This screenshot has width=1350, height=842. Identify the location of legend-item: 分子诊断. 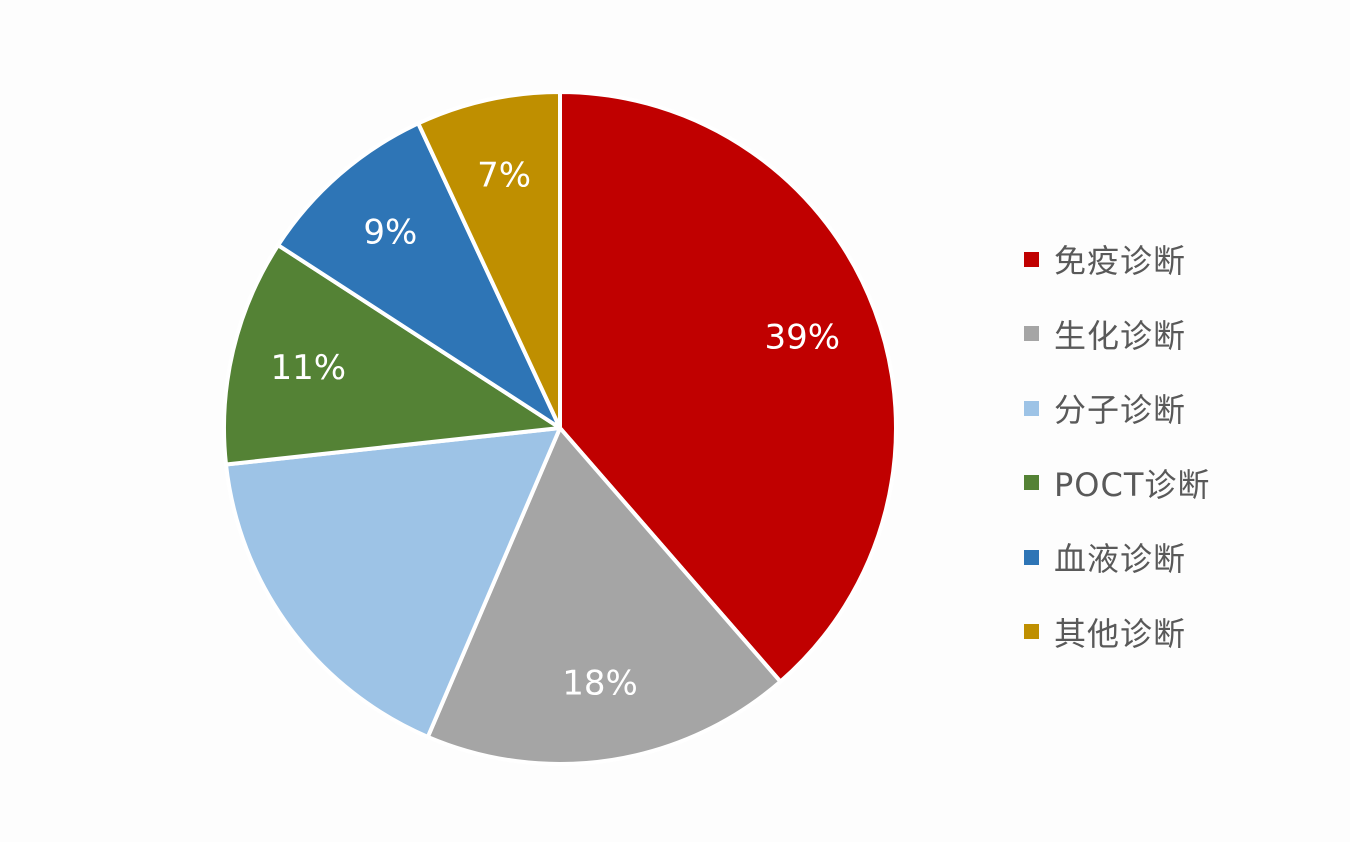
(1184, 408).